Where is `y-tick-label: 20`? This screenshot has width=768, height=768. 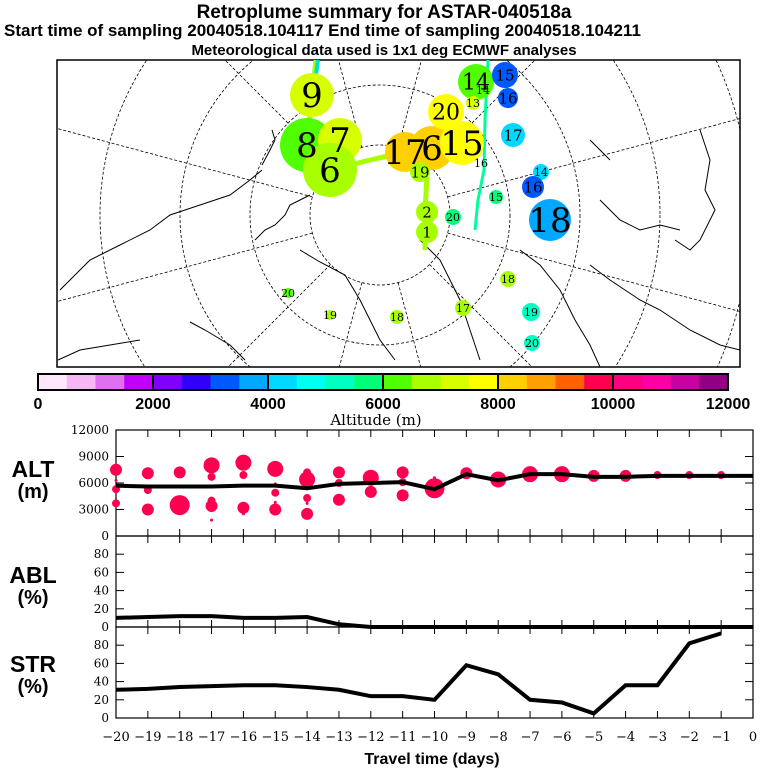
y-tick-label: 20 is located at coordinates (101, 609).